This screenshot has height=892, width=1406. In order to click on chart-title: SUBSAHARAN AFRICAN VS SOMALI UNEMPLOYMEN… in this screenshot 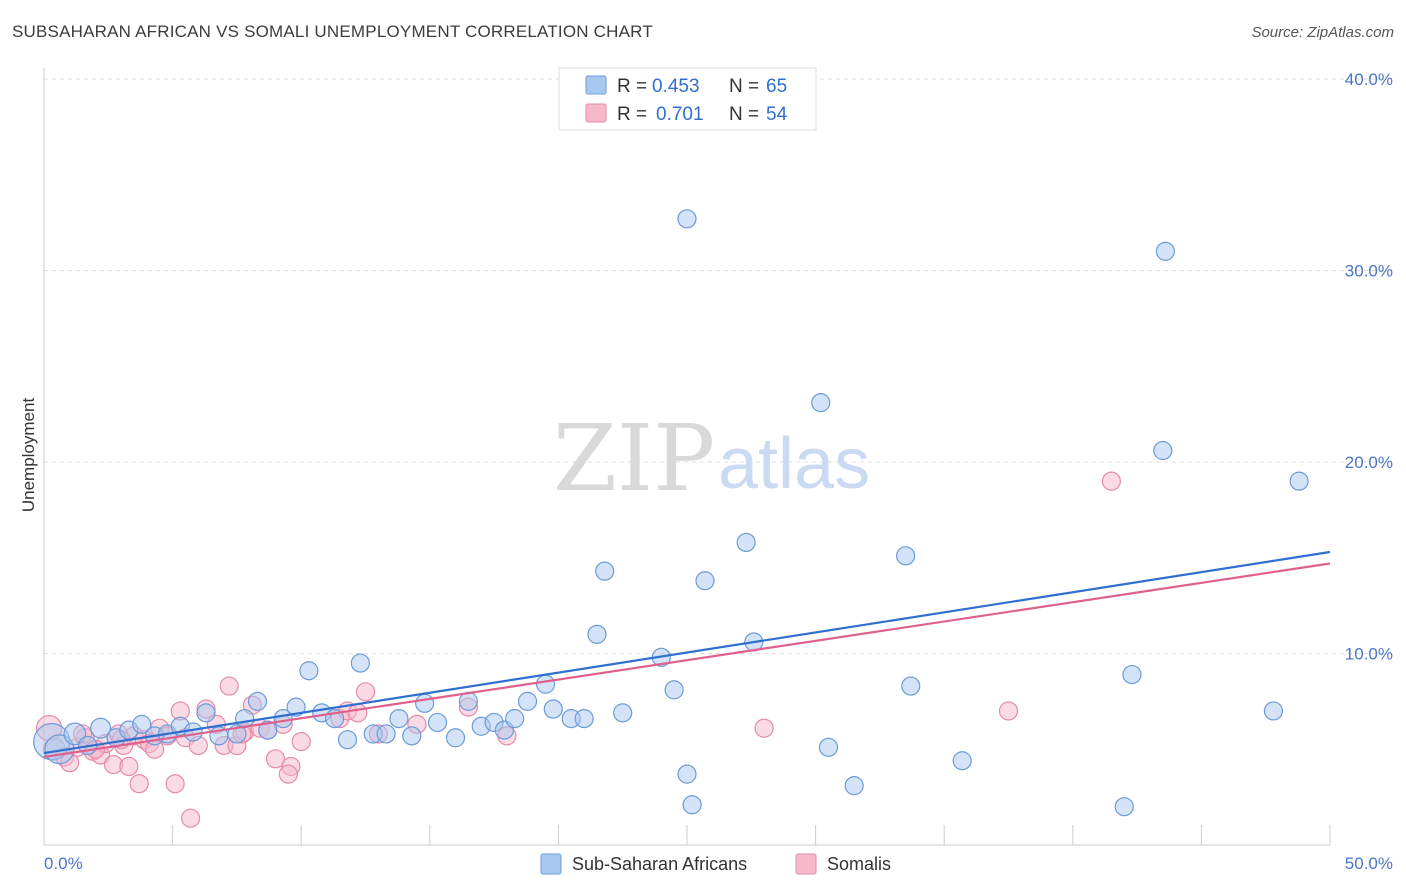, I will do `click(332, 31)`.